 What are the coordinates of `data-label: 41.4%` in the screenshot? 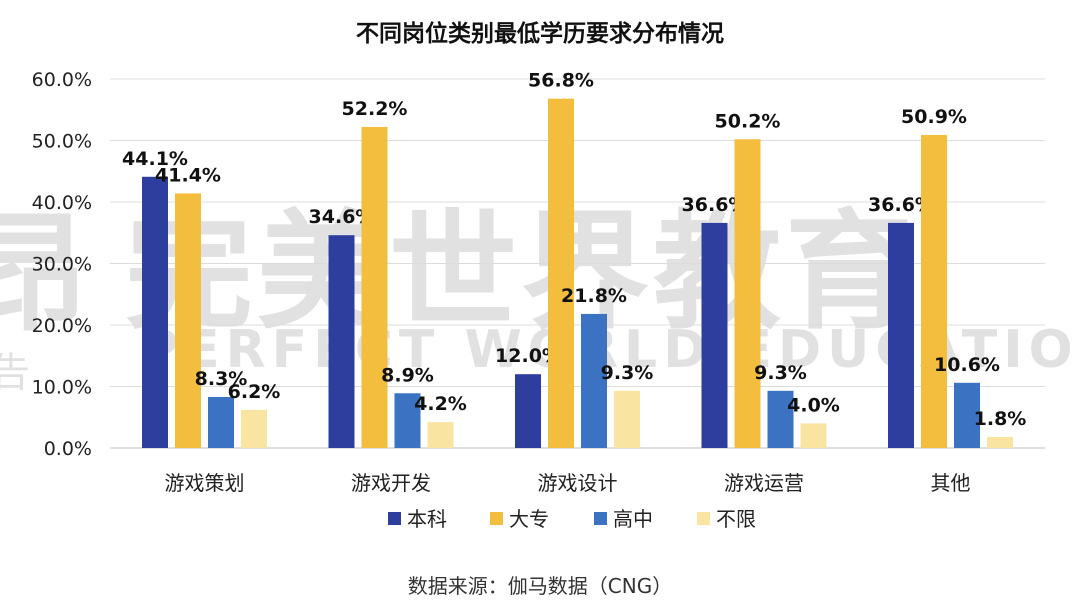 It's located at (188, 175).